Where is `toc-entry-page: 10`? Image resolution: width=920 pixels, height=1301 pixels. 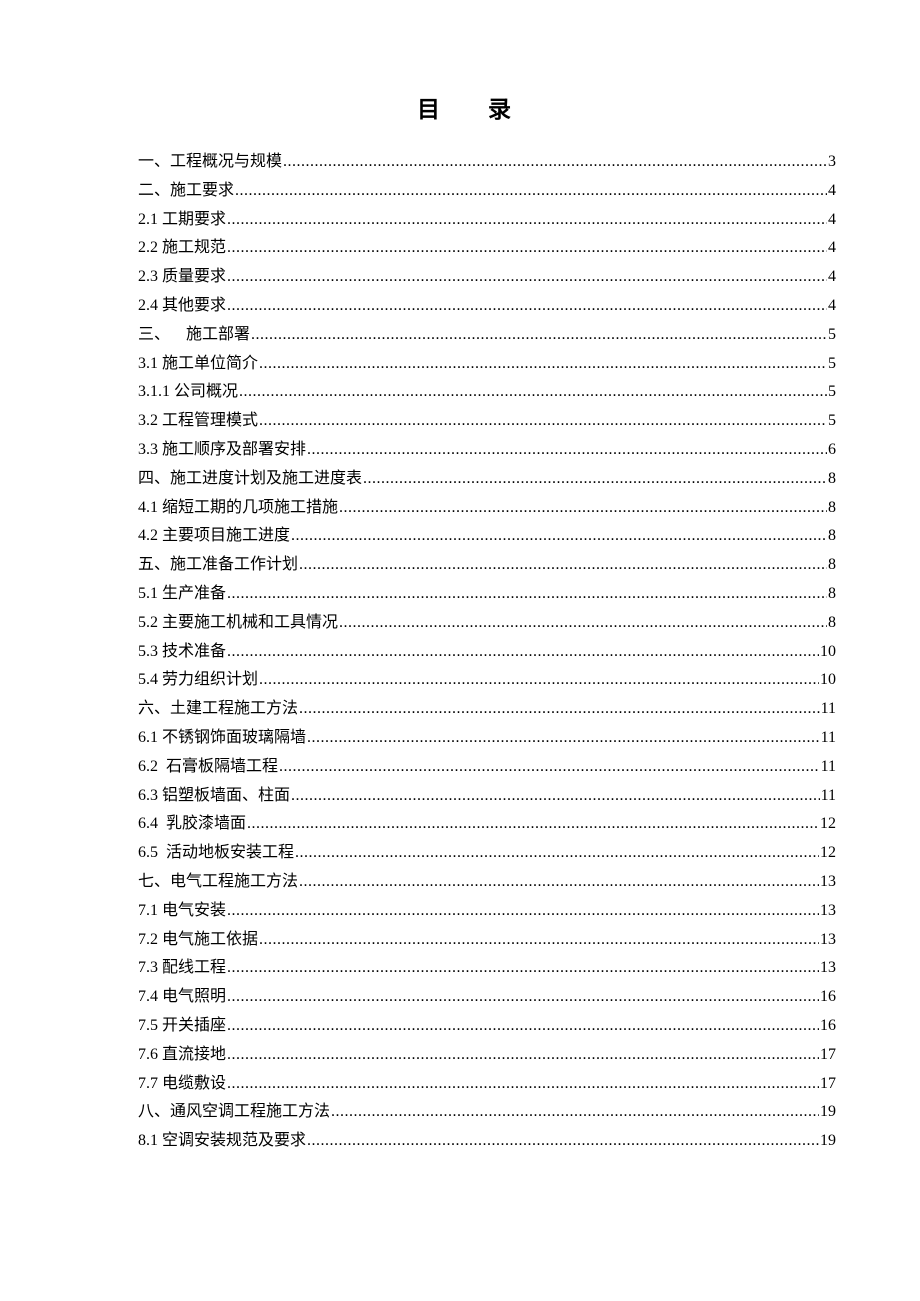
toc-entry-page: 10 is located at coordinates (828, 680).